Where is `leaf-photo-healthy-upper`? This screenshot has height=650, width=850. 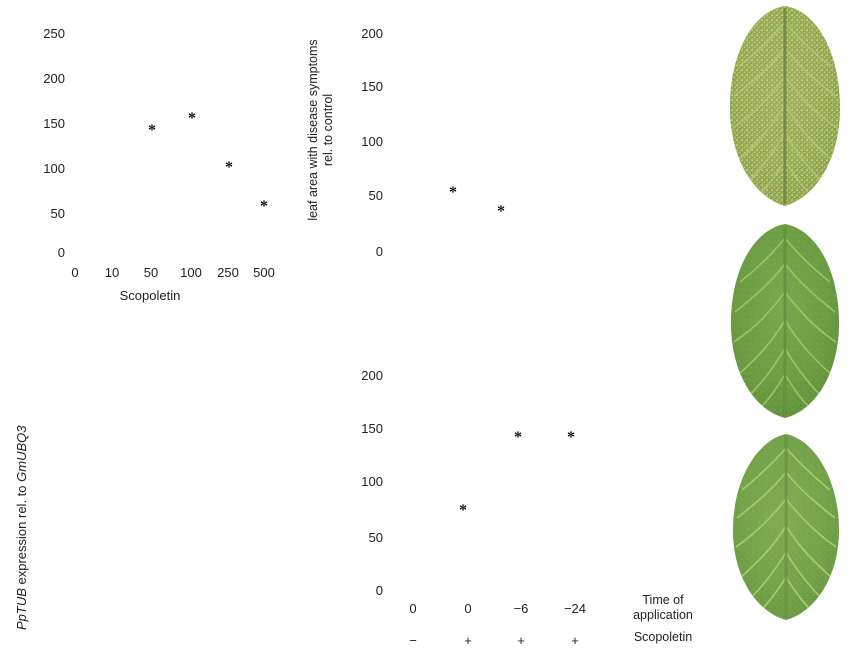
leaf-photo-healthy-upper is located at coordinates (785, 321).